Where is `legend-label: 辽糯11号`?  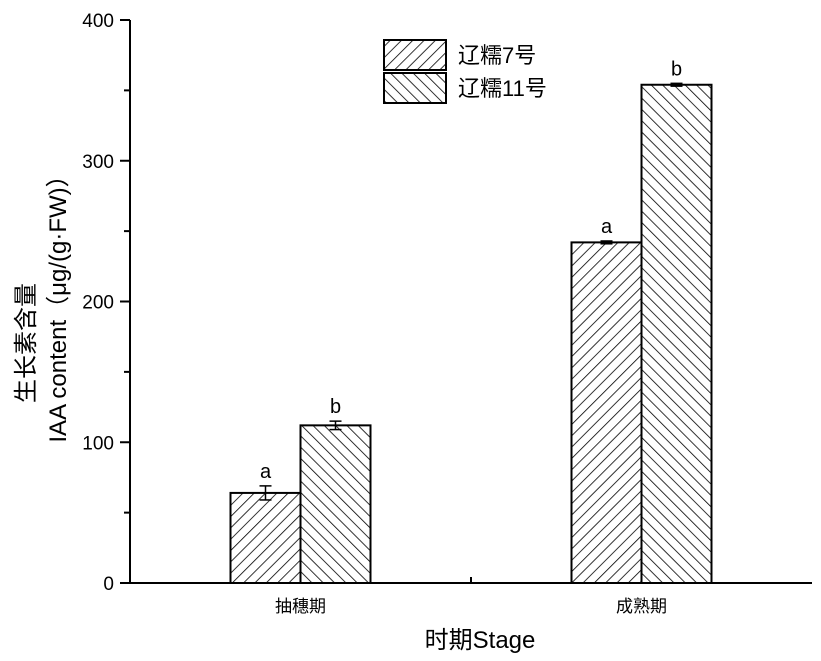
legend-label: 辽糯11号 is located at coordinates (502, 88).